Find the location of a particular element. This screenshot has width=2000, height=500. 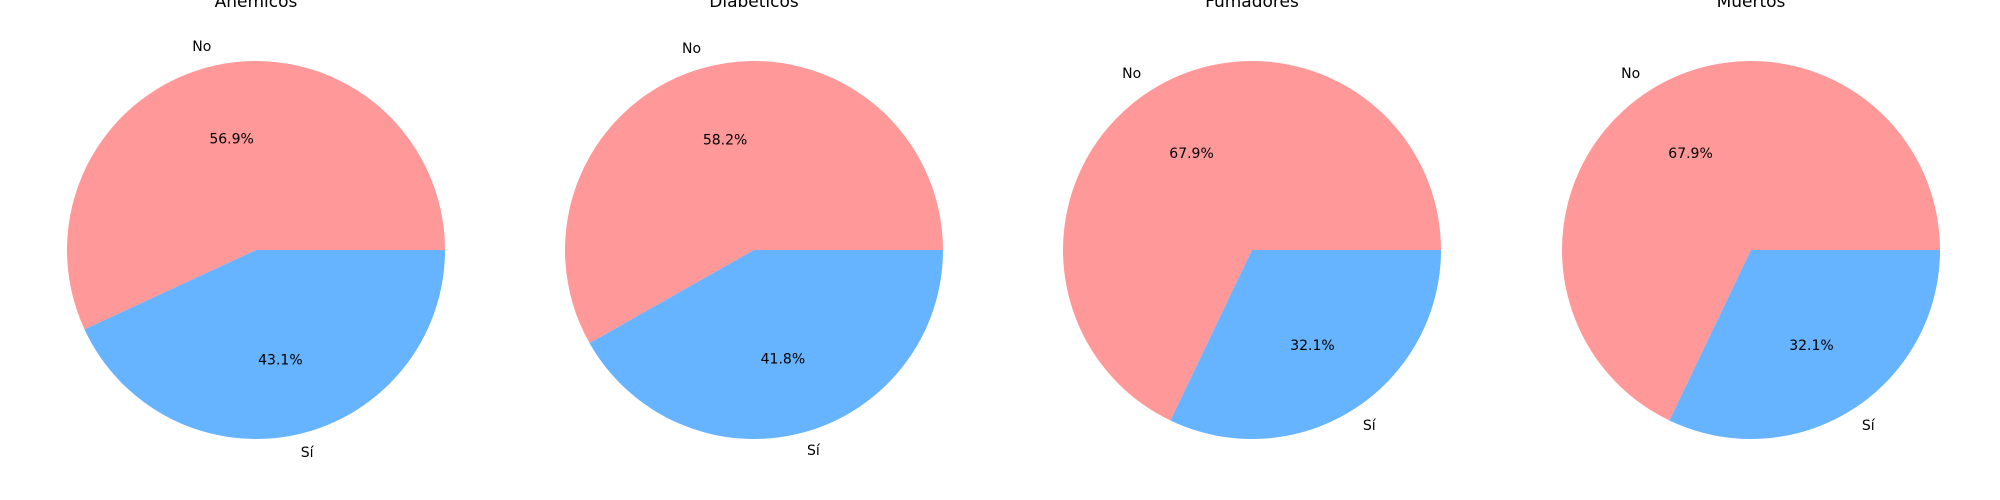

percent-label-anemicos-si: 43.1% is located at coordinates (280, 361).